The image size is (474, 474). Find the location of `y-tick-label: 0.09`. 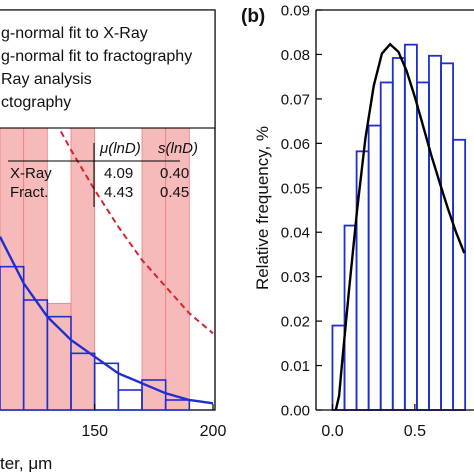

y-tick-label: 0.09 is located at coordinates (295, 11).